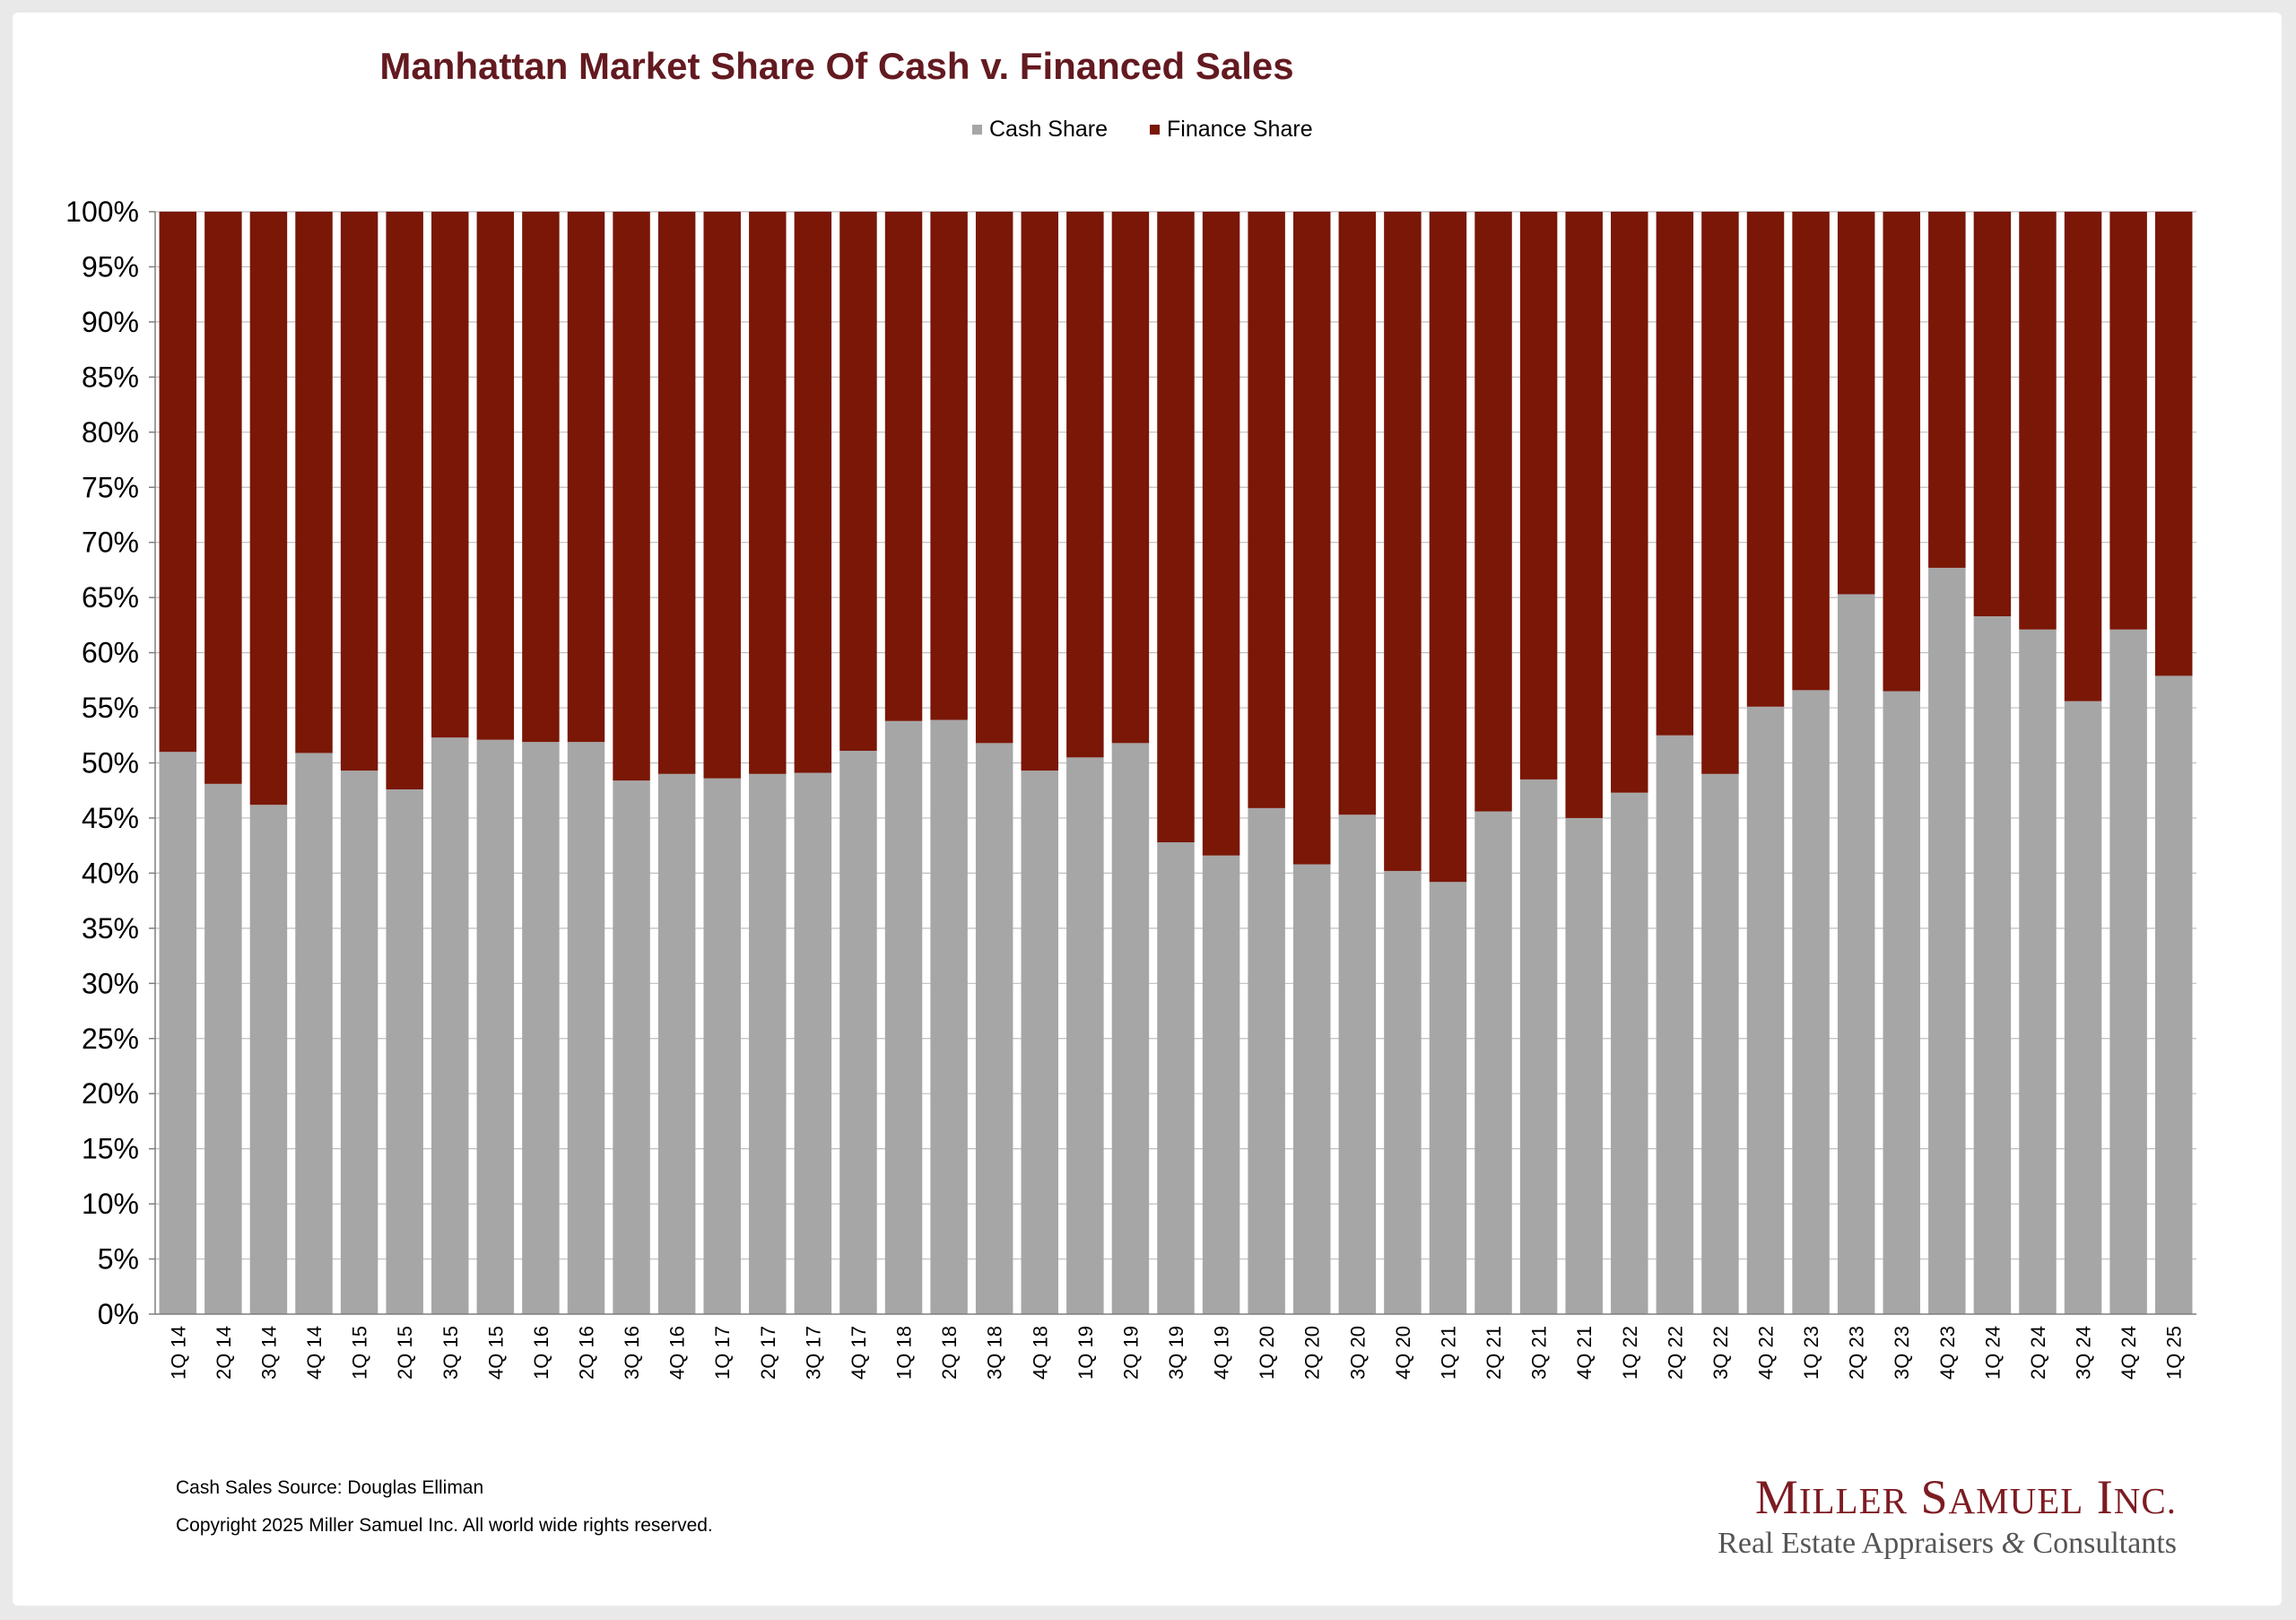 This screenshot has height=1620, width=2296. What do you see at coordinates (110, 1149) in the screenshot?
I see `y-tick-label: 15%` at bounding box center [110, 1149].